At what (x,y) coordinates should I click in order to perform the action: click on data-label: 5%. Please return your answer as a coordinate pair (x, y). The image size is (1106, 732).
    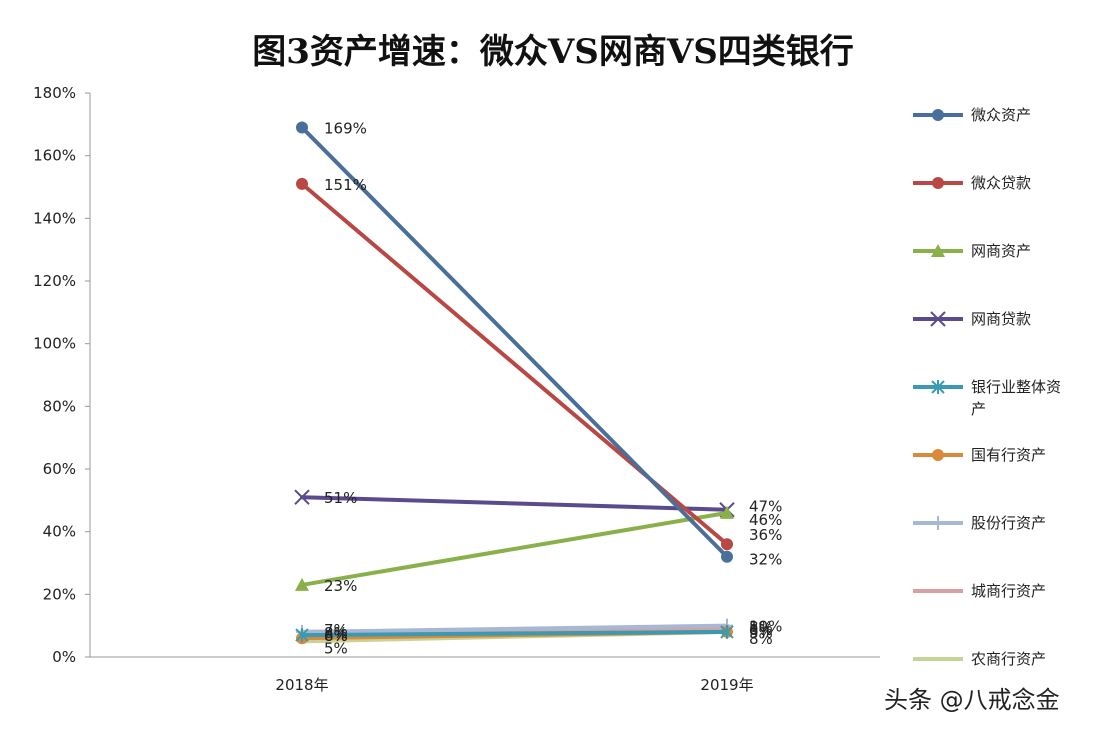
    Looking at the image, I should click on (336, 648).